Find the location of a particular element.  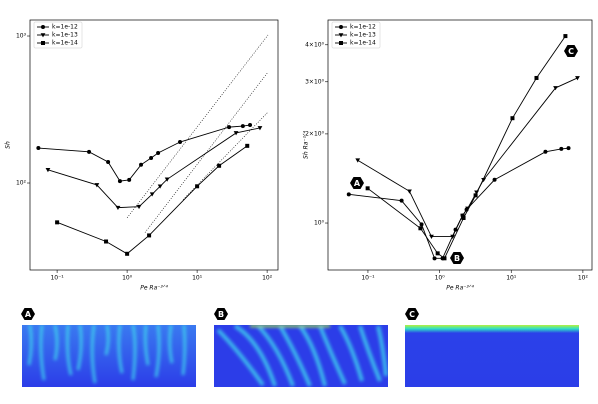

panel-label: C is located at coordinates (412, 314).